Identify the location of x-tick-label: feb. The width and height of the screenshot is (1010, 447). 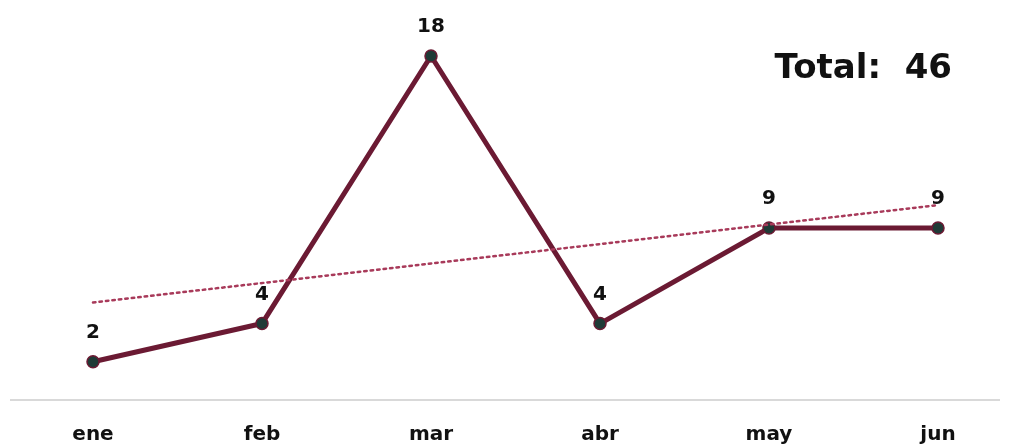
(262, 433).